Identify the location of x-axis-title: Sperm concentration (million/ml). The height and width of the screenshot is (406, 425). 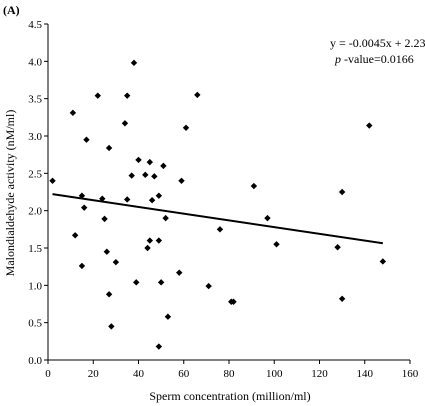
(229, 396).